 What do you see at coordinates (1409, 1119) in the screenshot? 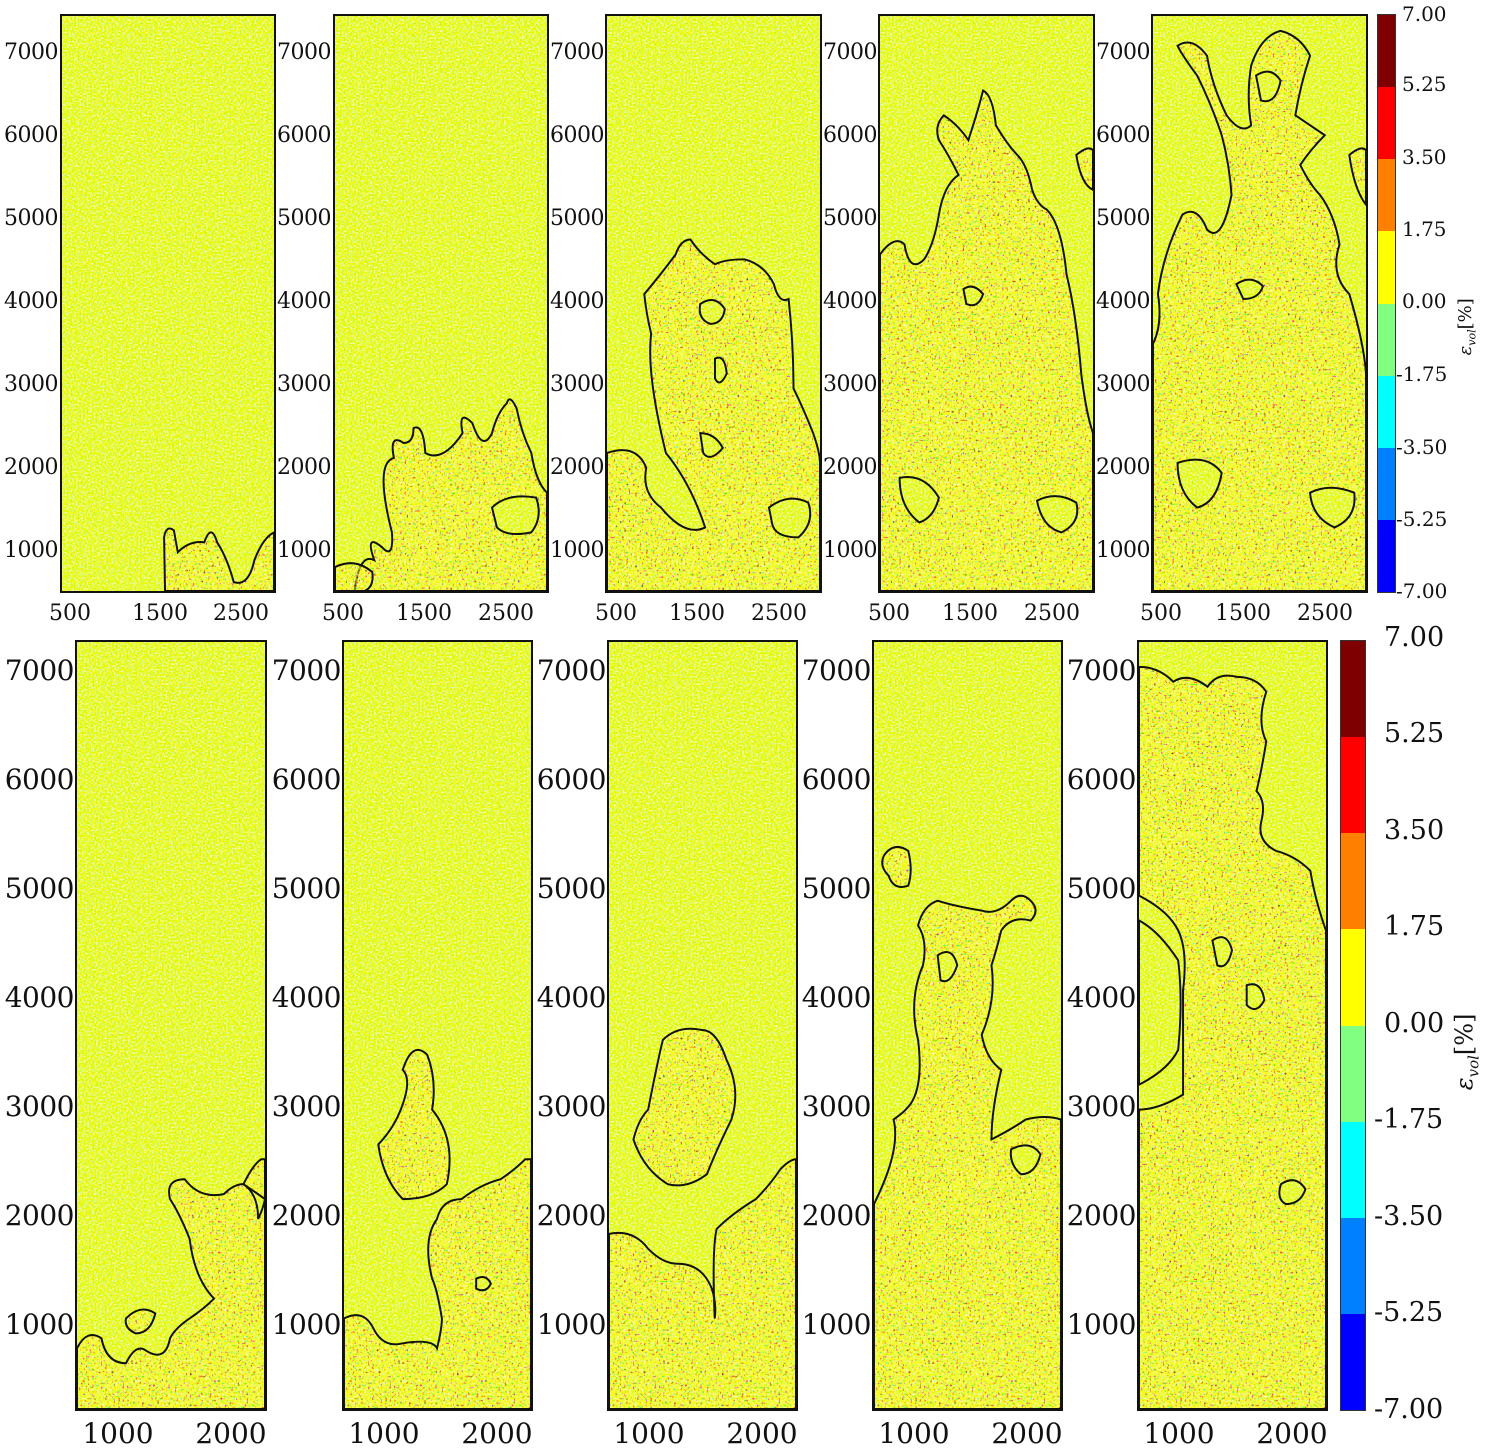
I see `colorbar-tick: -1.75` at bounding box center [1409, 1119].